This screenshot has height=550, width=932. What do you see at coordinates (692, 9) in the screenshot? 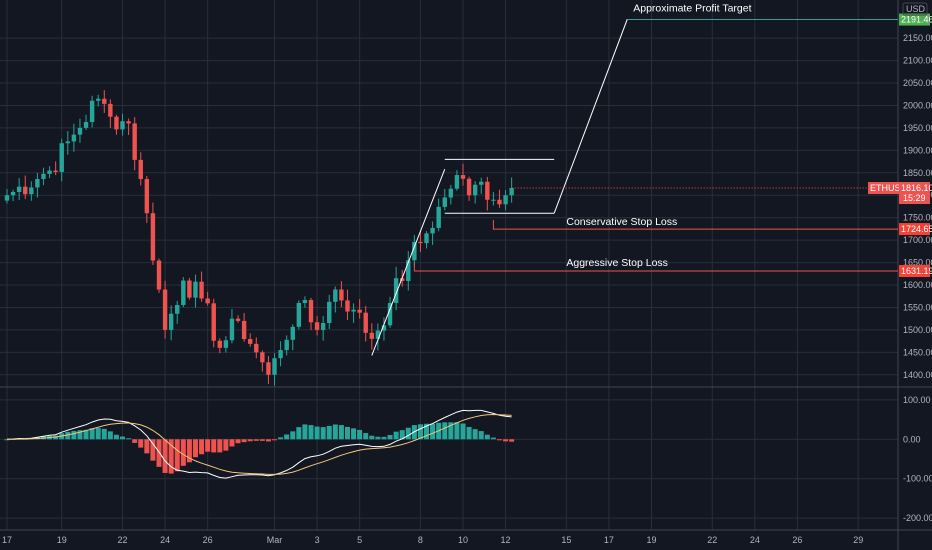
I see `annotation-text: Approximate Profit Target` at bounding box center [692, 9].